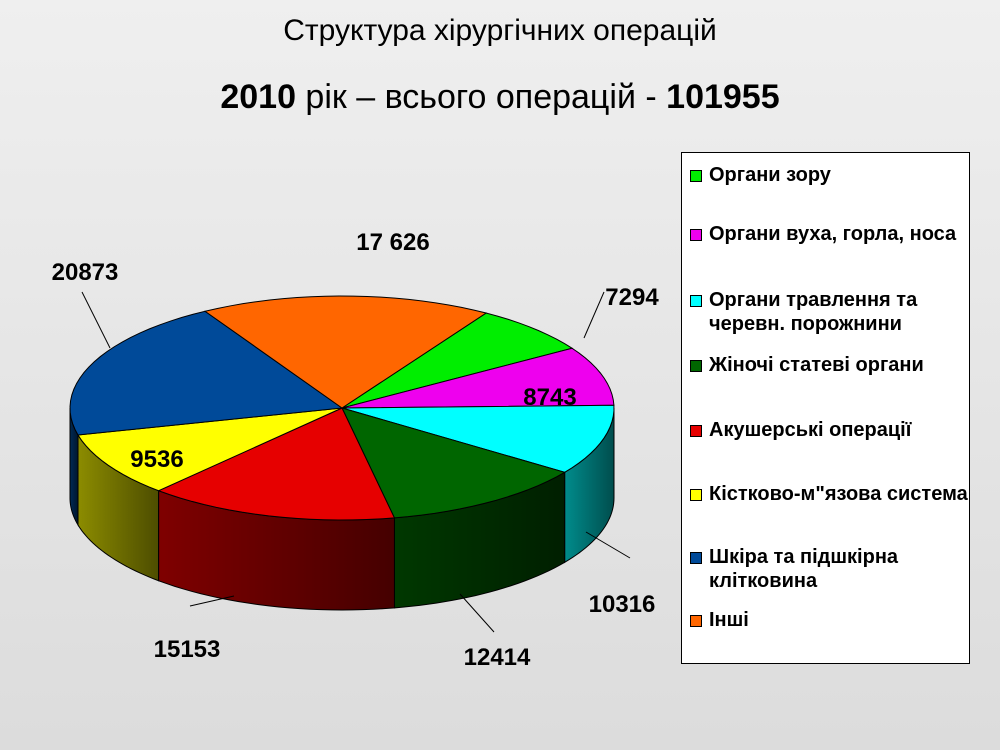 This screenshot has height=750, width=1000. Describe the element at coordinates (770, 175) in the screenshot. I see `legend-label: Органи зору` at that location.